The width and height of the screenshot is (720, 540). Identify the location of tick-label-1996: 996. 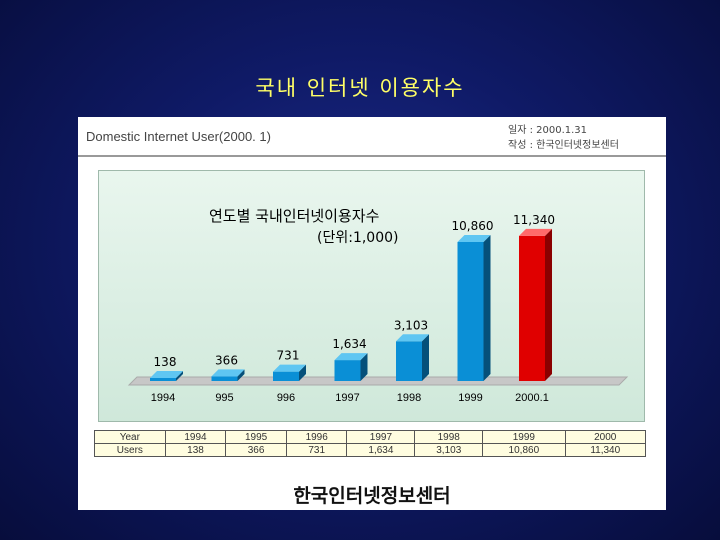
(286, 398).